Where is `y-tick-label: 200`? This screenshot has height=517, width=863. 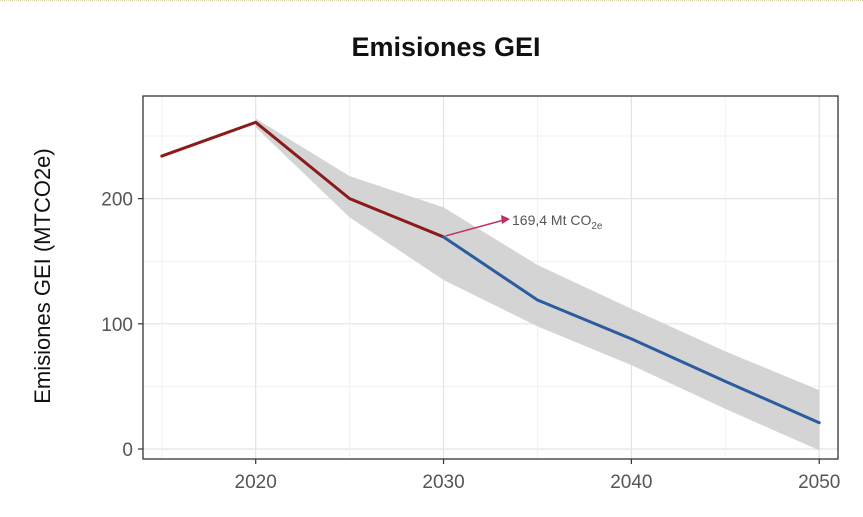 y-tick-label: 200 is located at coordinates (117, 200).